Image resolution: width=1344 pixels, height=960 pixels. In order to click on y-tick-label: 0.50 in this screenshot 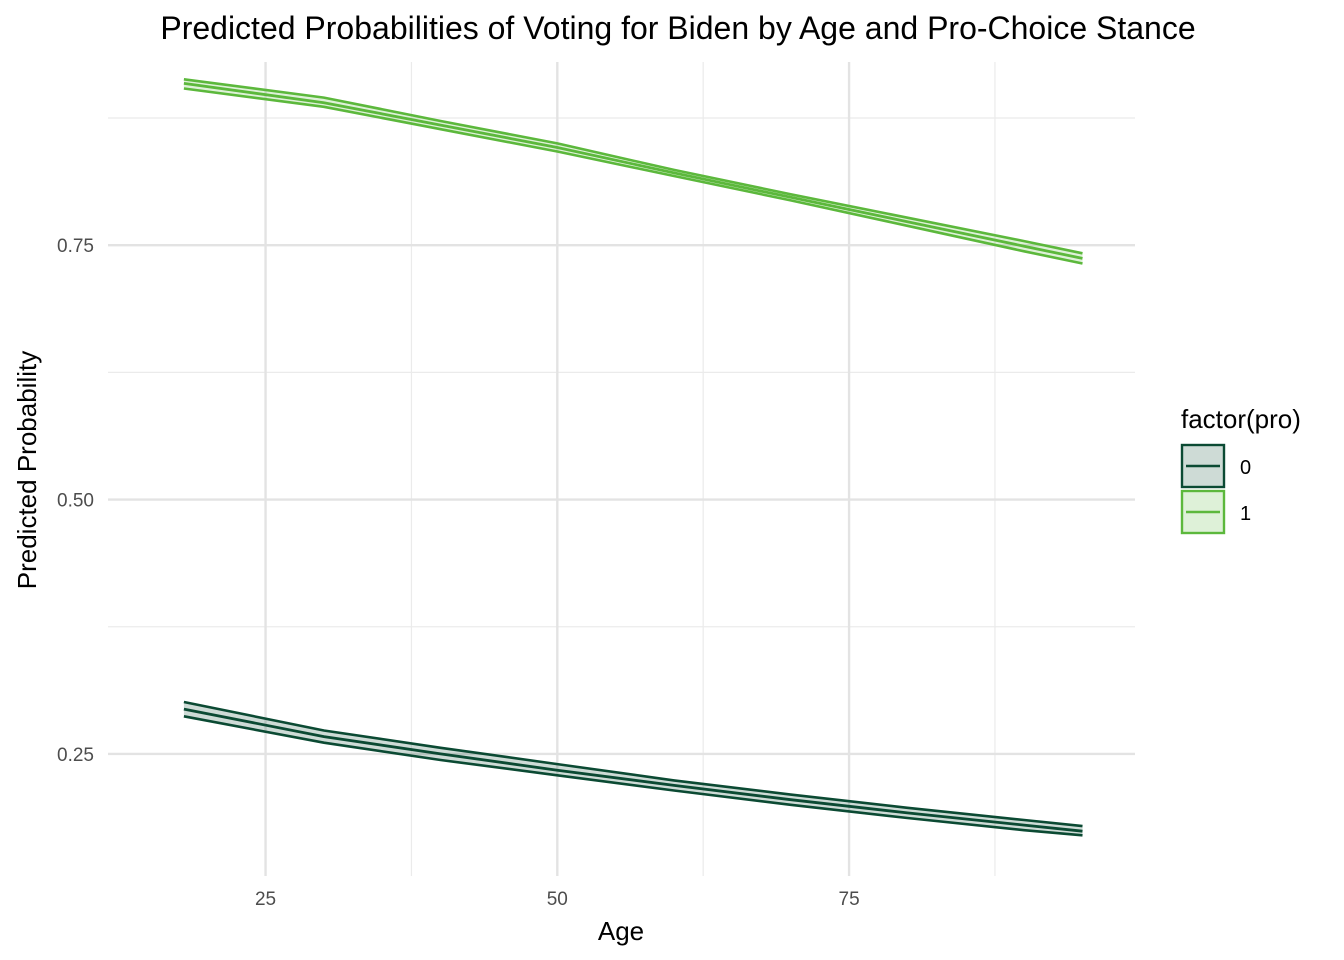, I will do `click(75, 501)`.